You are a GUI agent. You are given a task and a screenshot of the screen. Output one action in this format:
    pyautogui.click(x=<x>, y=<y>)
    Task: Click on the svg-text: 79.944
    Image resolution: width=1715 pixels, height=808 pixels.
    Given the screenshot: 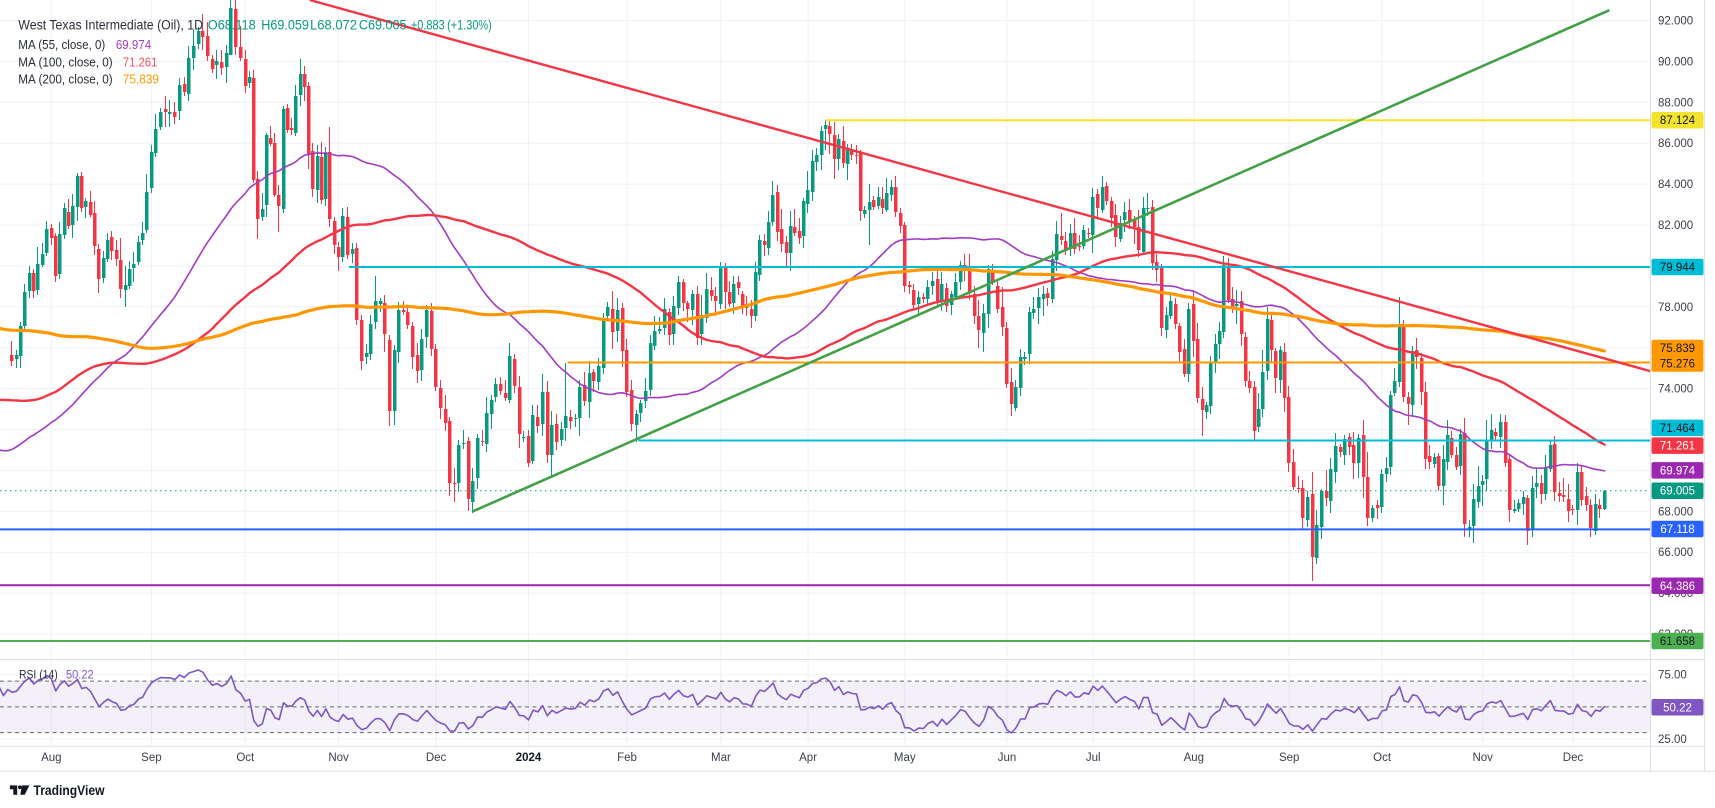 What is the action you would take?
    pyautogui.click(x=1678, y=268)
    